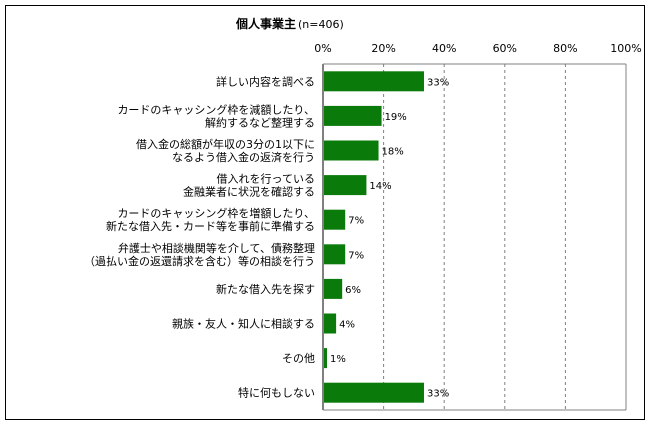 The image size is (650, 425). What do you see at coordinates (383, 48) in the screenshot?
I see `x-tick-label: 20%` at bounding box center [383, 48].